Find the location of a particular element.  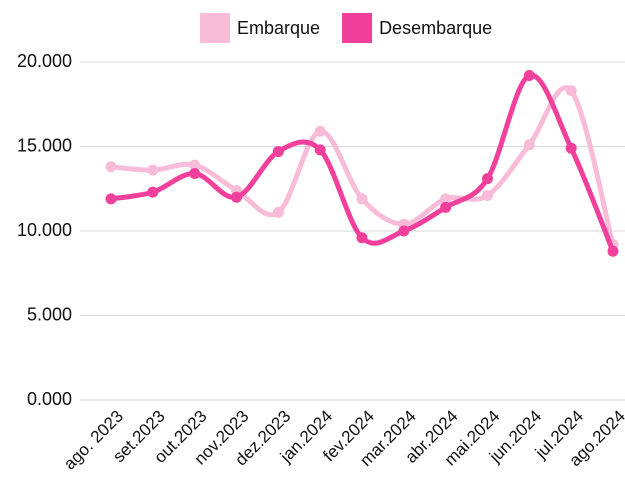

y-tick-label: 5.000 is located at coordinates (49, 314).